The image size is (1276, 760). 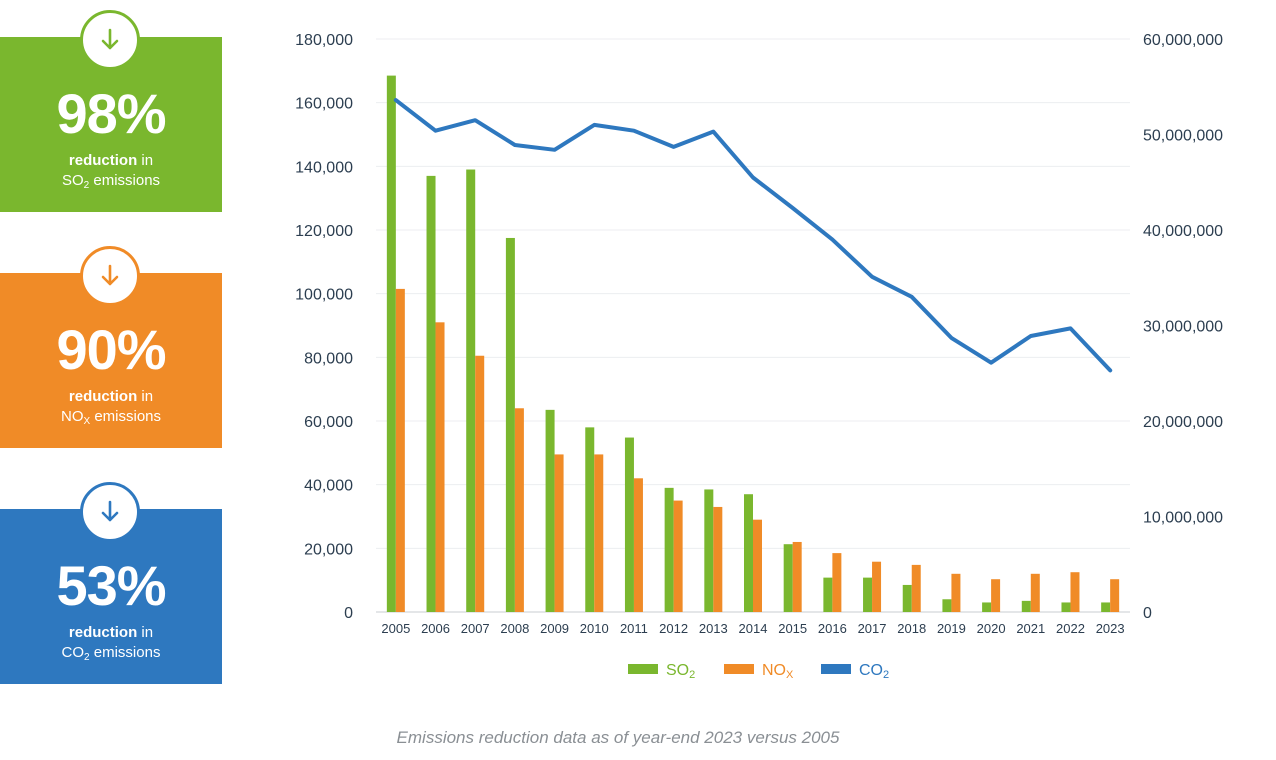 What do you see at coordinates (792, 628) in the screenshot?
I see `x-axis-tick-label: 2015` at bounding box center [792, 628].